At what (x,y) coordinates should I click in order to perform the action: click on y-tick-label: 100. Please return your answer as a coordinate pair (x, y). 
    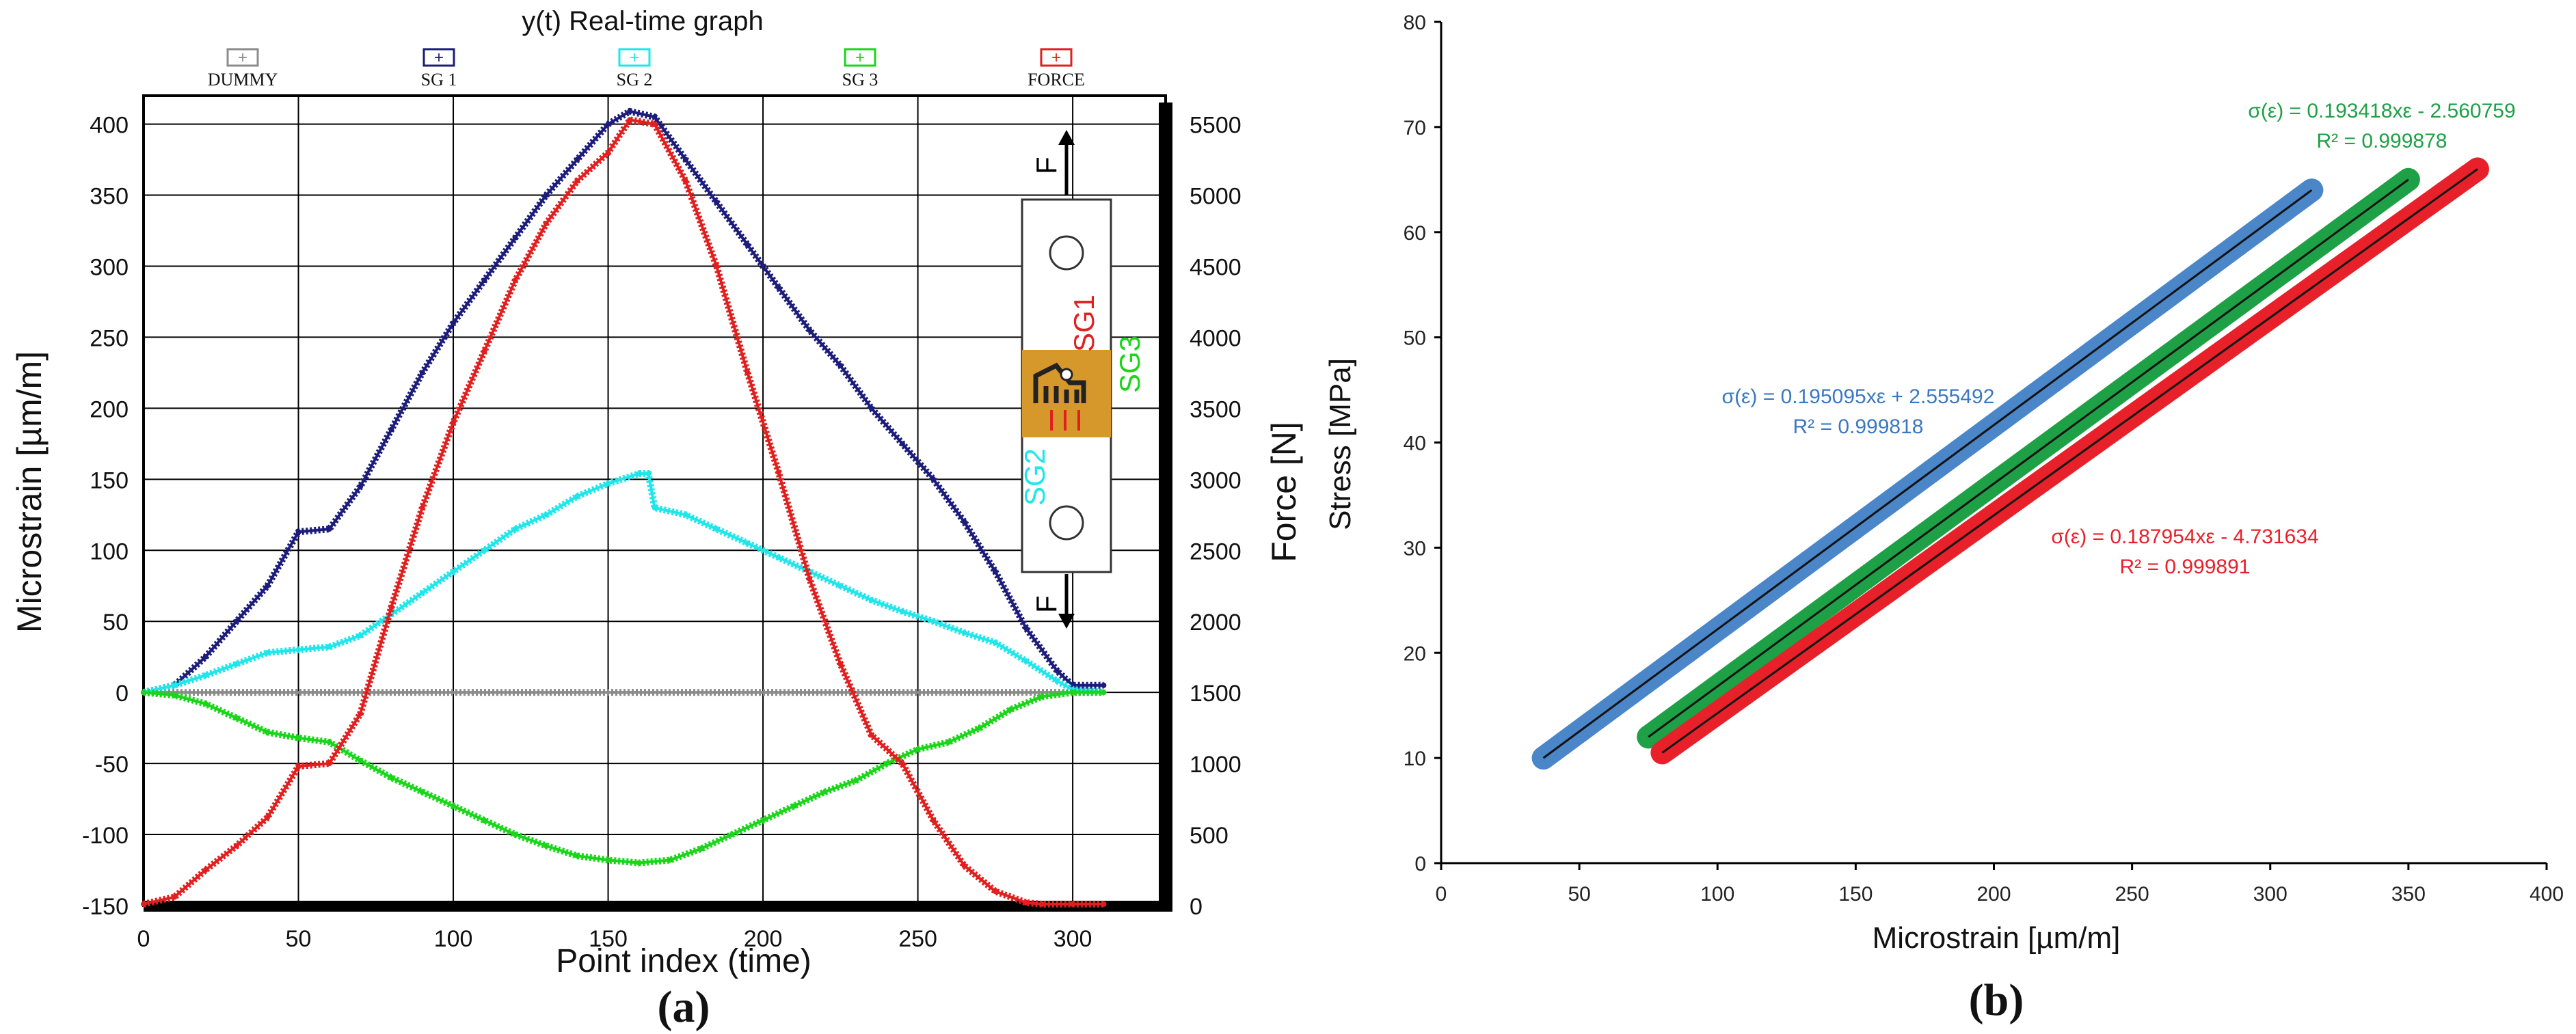
    Looking at the image, I should click on (109, 551).